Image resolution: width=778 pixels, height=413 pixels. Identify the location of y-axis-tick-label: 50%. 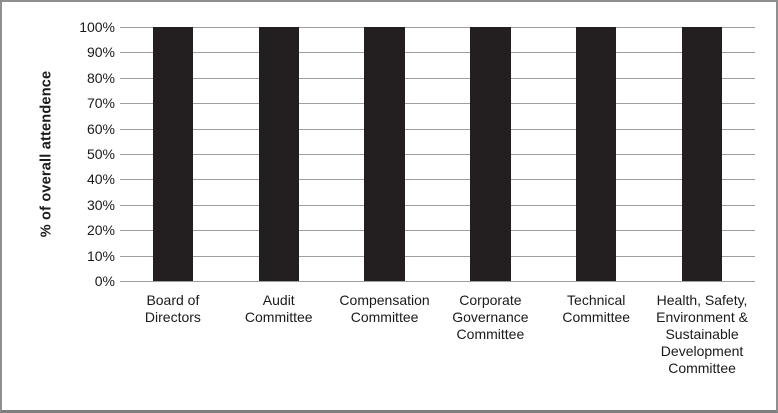
(100, 154).